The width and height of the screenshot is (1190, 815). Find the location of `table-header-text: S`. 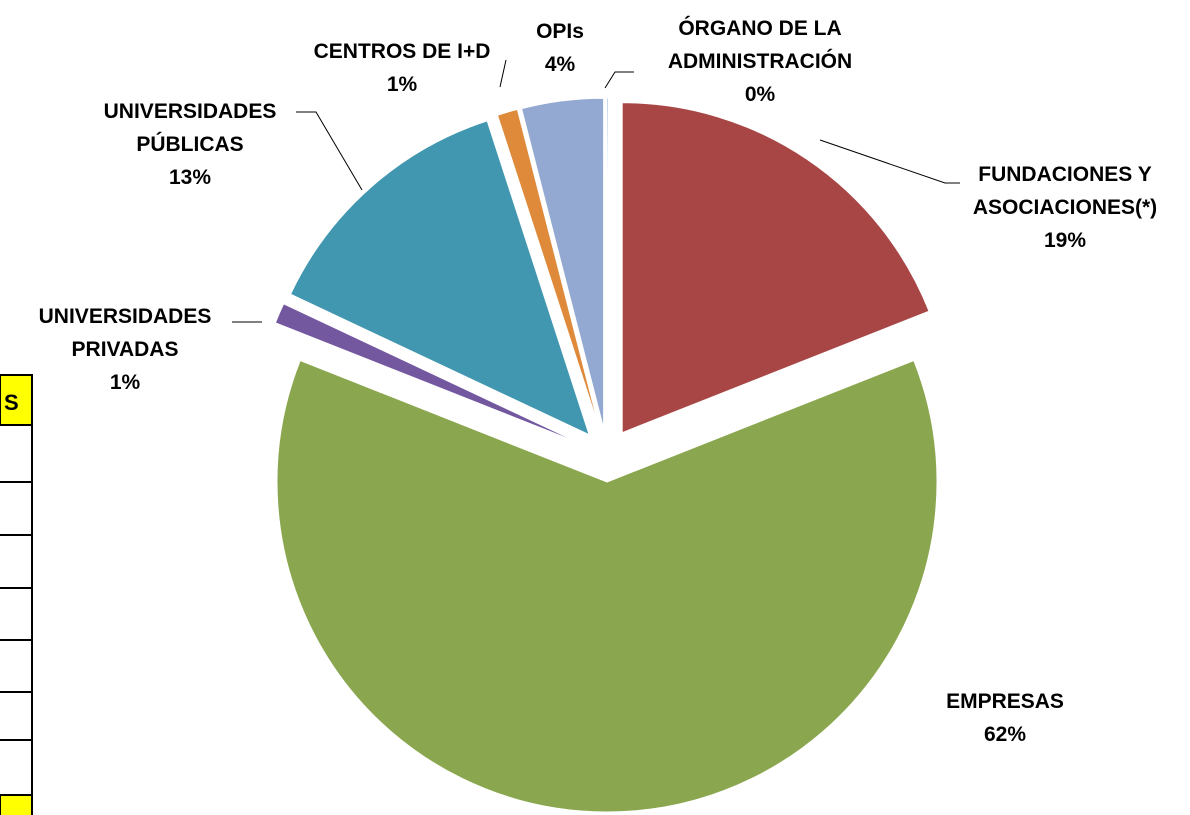

table-header-text: S is located at coordinates (11, 402).